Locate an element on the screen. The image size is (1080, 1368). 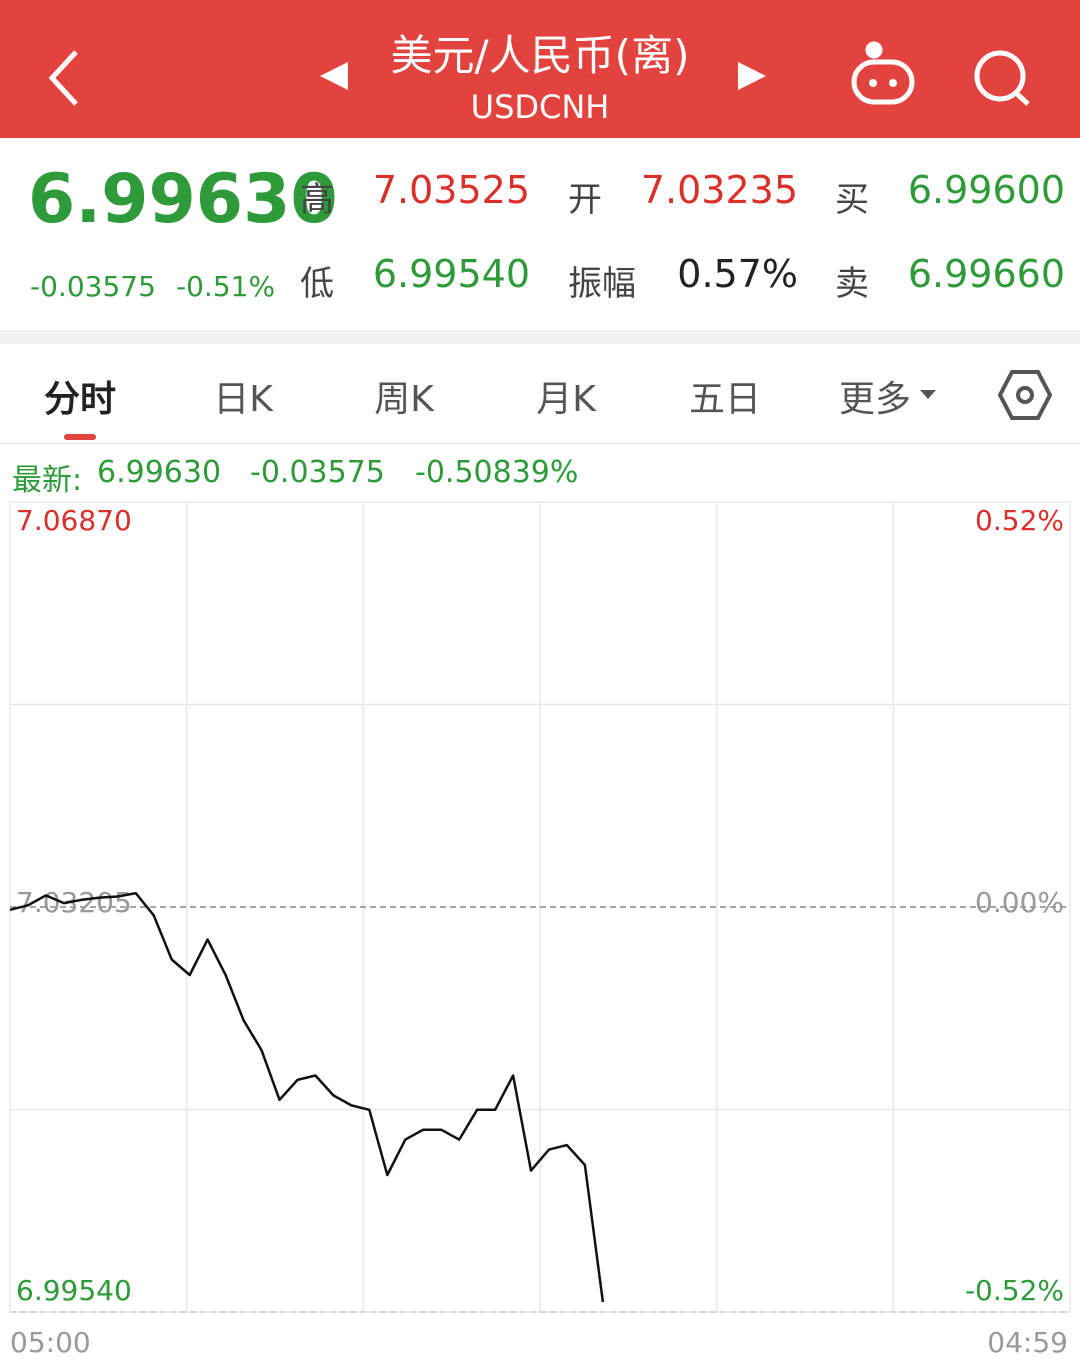
price-change-pct: -0.51% is located at coordinates (226, 286).